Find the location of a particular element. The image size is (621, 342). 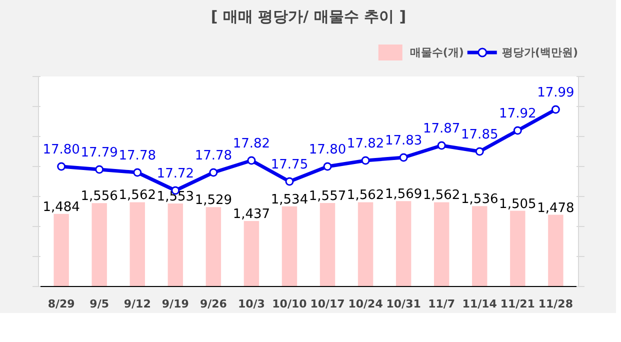

data-label: 1,569 is located at coordinates (403, 194).